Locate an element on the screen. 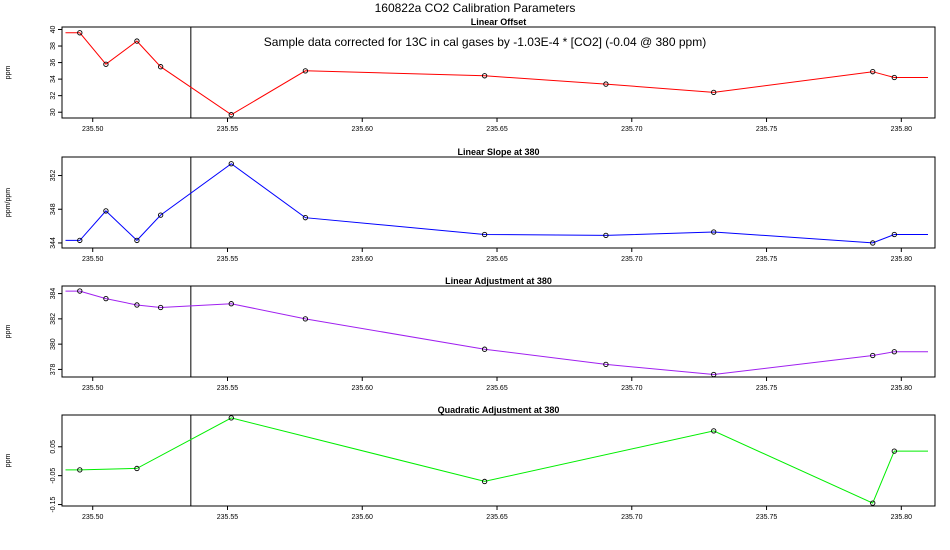 This screenshot has width=950, height=550. y-tick-label: 40 is located at coordinates (53, 29).